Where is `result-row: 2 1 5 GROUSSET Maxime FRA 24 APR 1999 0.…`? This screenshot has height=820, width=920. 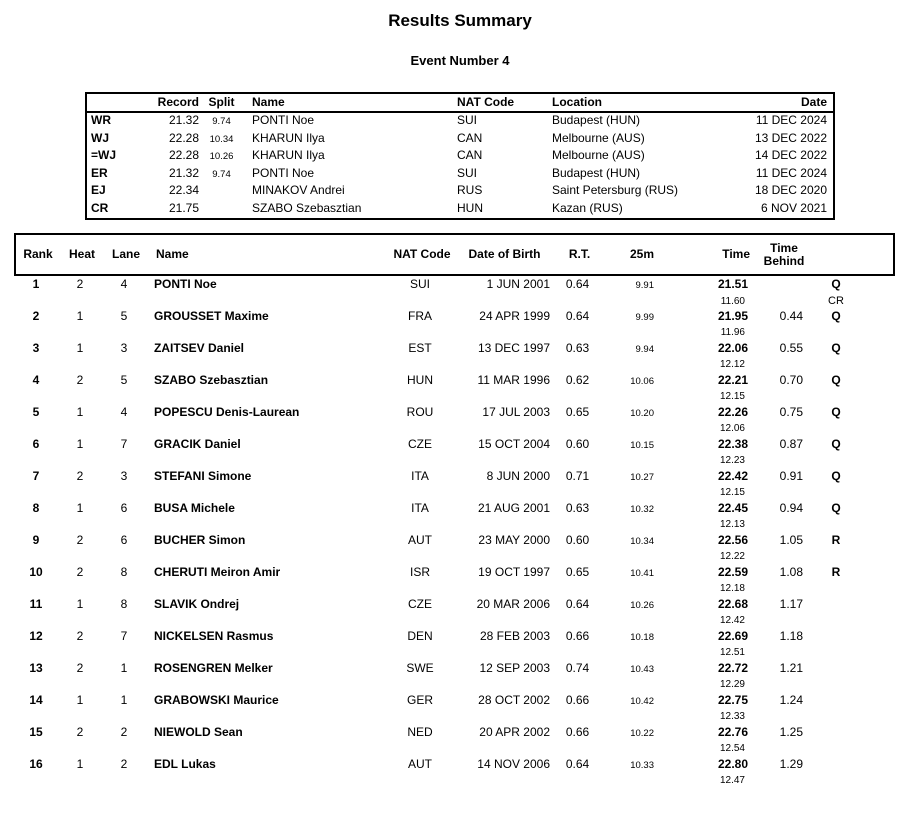
result-row: 2 1 5 GROUSSET Maxime FRA 24 APR 1999 0.… is located at coordinates (454, 325).